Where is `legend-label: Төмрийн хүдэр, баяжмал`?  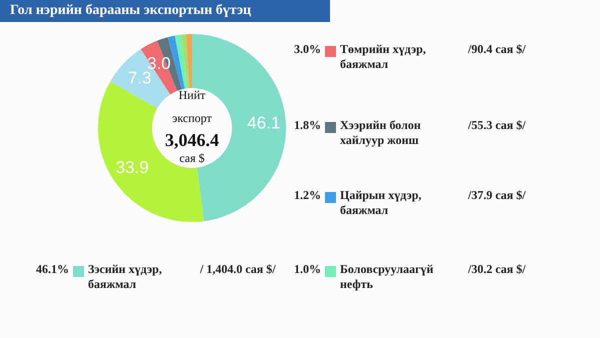 legend-label: Төмрийн хүдэр, баяжмал is located at coordinates (383, 57).